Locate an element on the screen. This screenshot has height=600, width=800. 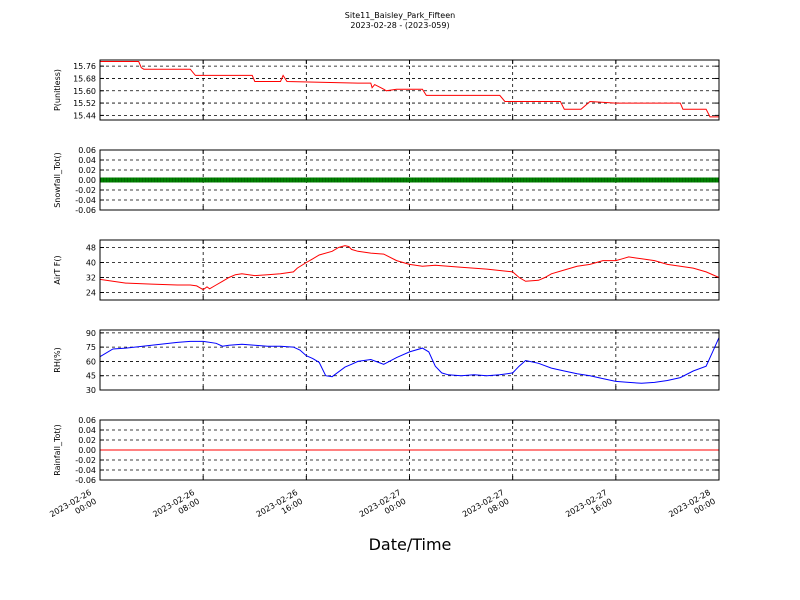
panel-3: 24 32 40 48 AirT F() is located at coordinates (386, 270).